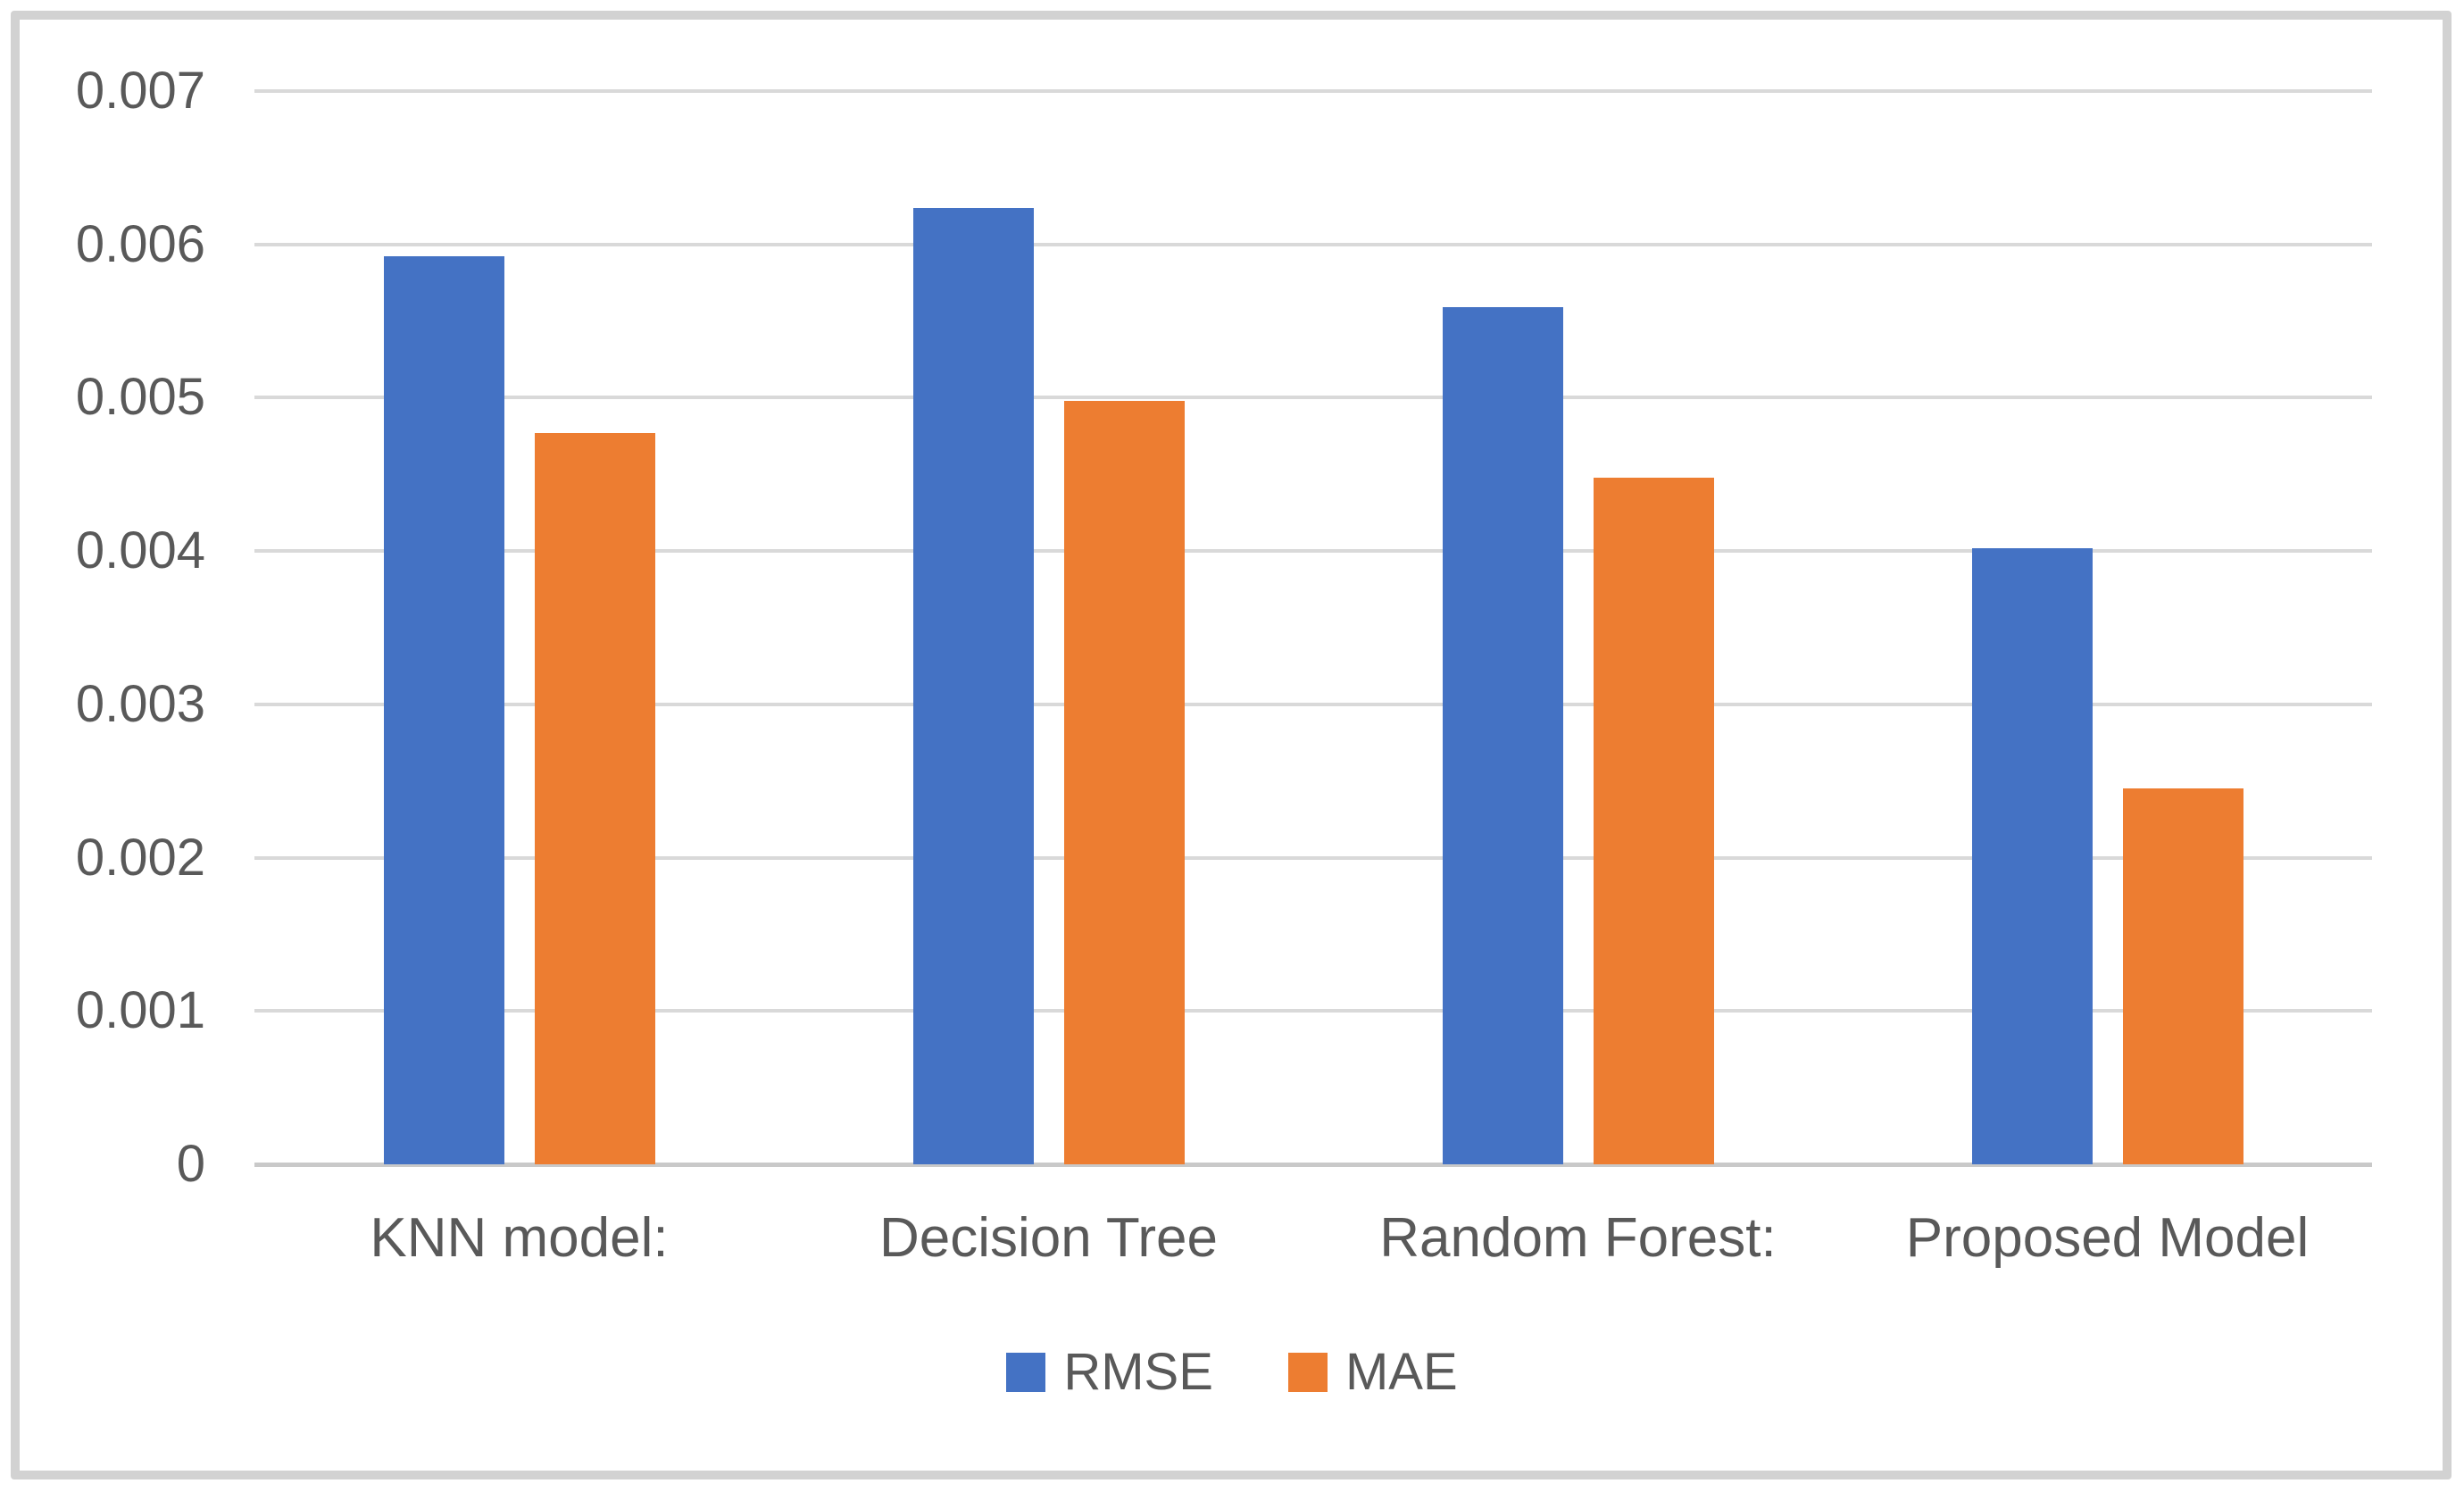 This screenshot has width=2464, height=1492. What do you see at coordinates (2182, 976) in the screenshot?
I see `bar-mae-proposed-model` at bounding box center [2182, 976].